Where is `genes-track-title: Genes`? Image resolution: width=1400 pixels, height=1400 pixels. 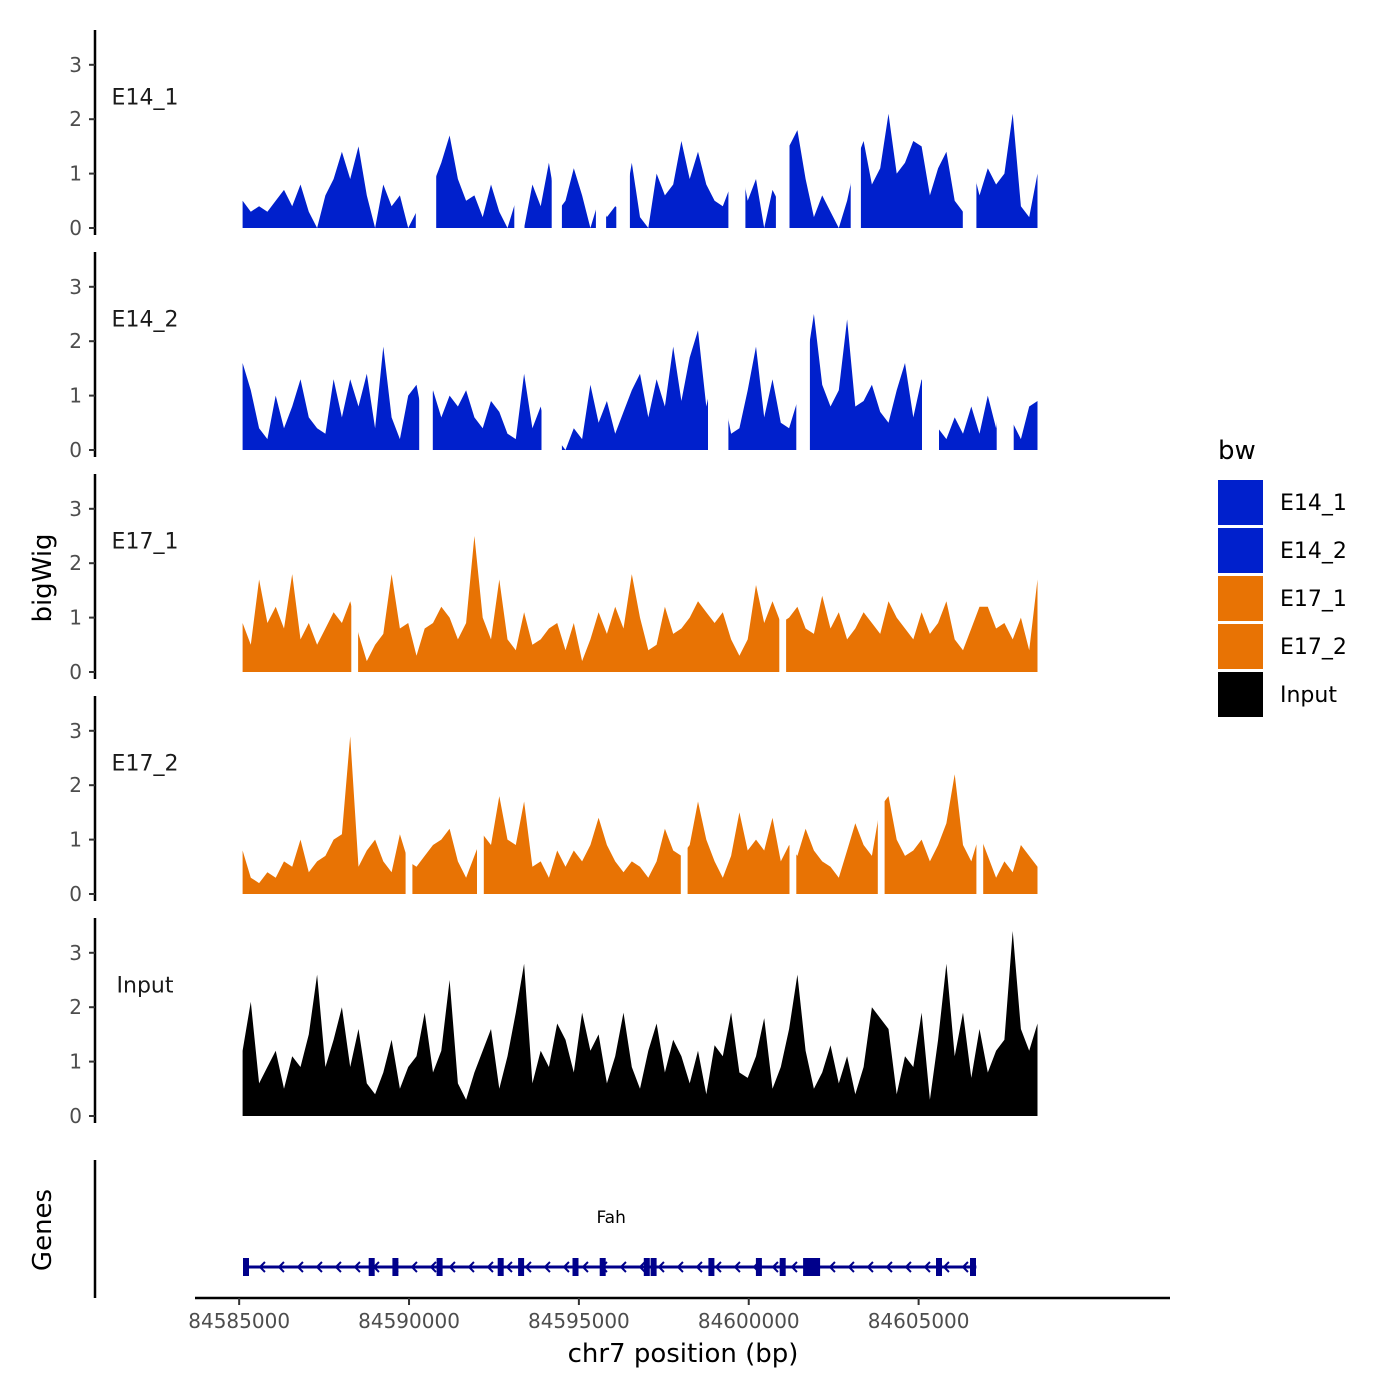 genes-track-title: Genes is located at coordinates (43, 1230).